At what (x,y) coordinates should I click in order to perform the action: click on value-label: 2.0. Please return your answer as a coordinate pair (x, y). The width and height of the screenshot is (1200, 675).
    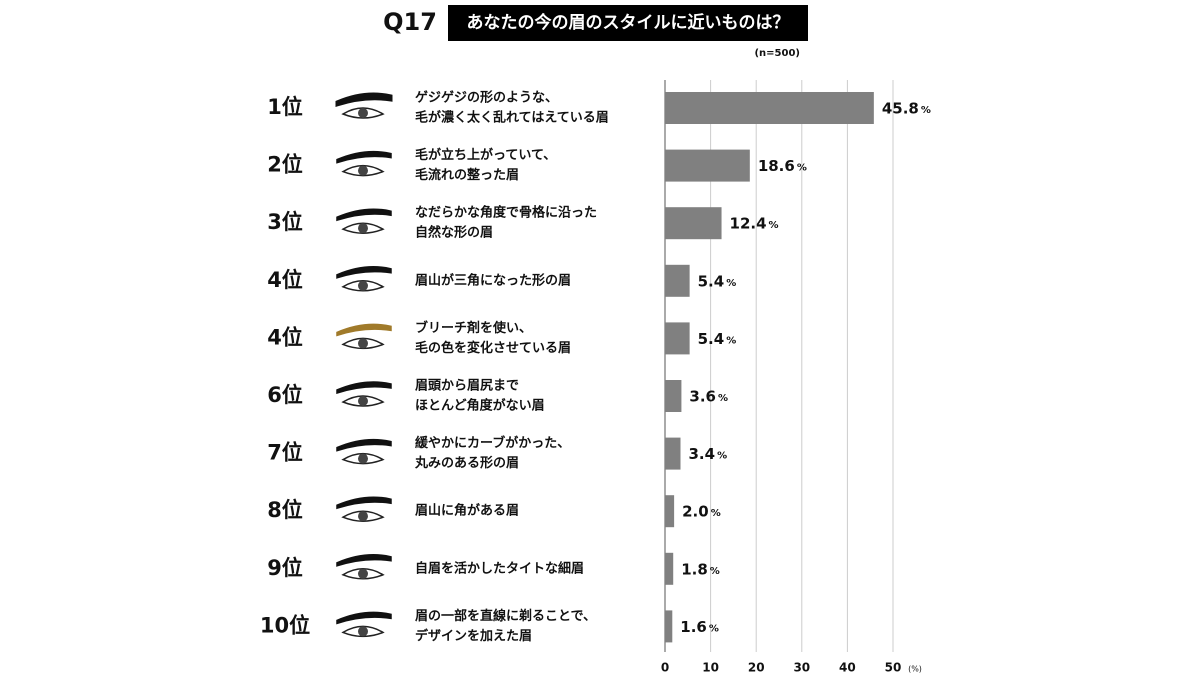
    Looking at the image, I should click on (695, 512).